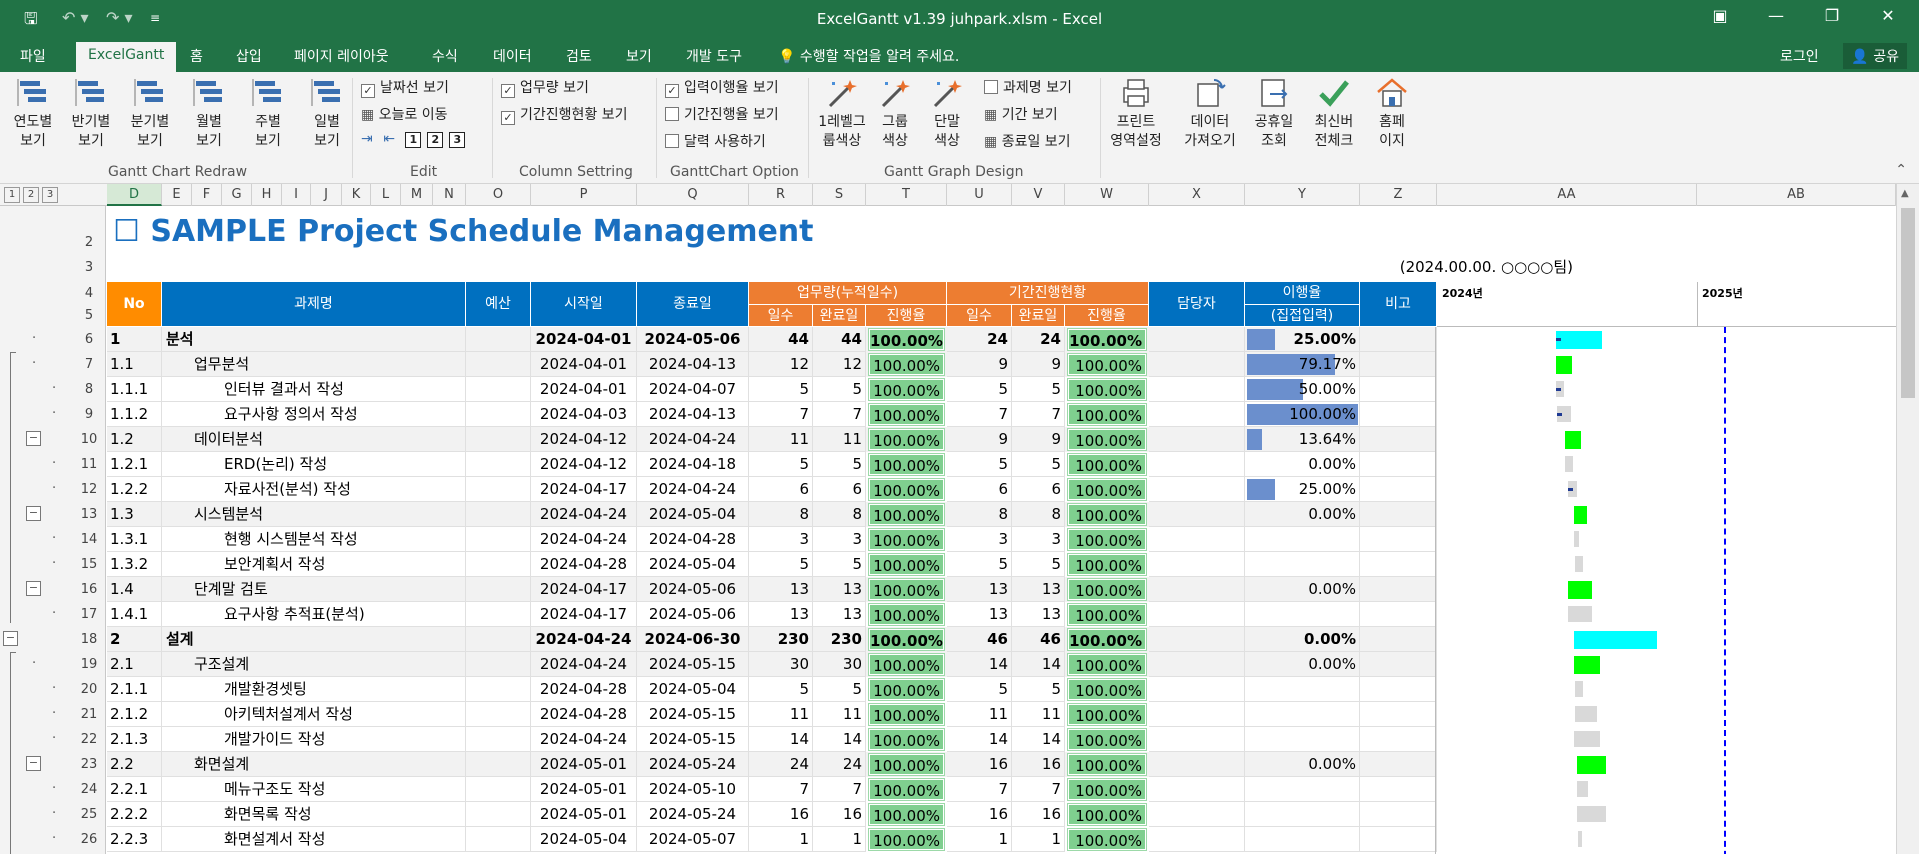 The width and height of the screenshot is (1919, 854). Describe the element at coordinates (89, 789) in the screenshot. I see `row-number: 24` at that location.